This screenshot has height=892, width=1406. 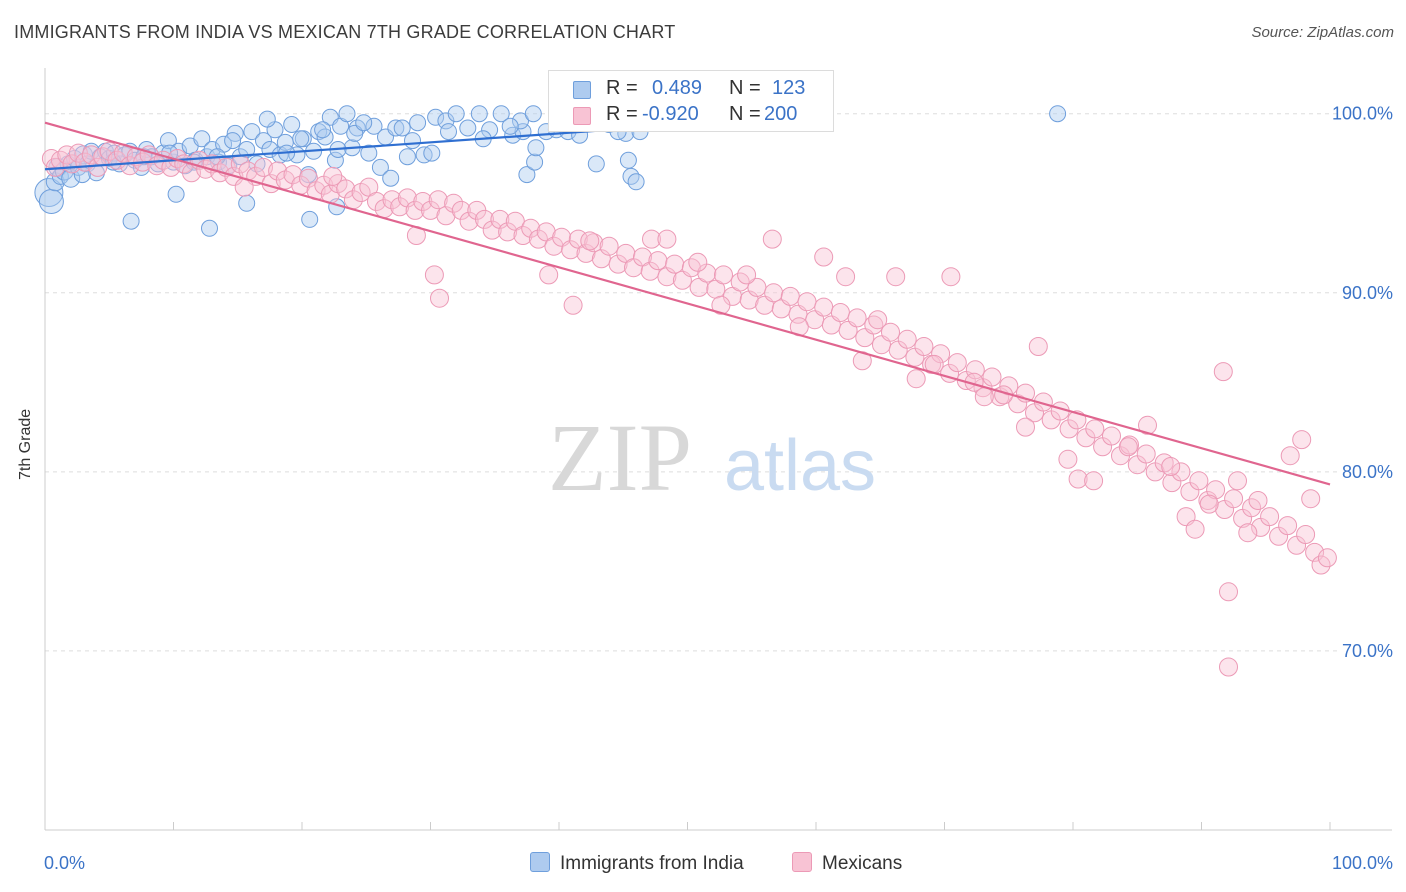 I want to click on stats-swatch-mexicans, so click(x=582, y=116).